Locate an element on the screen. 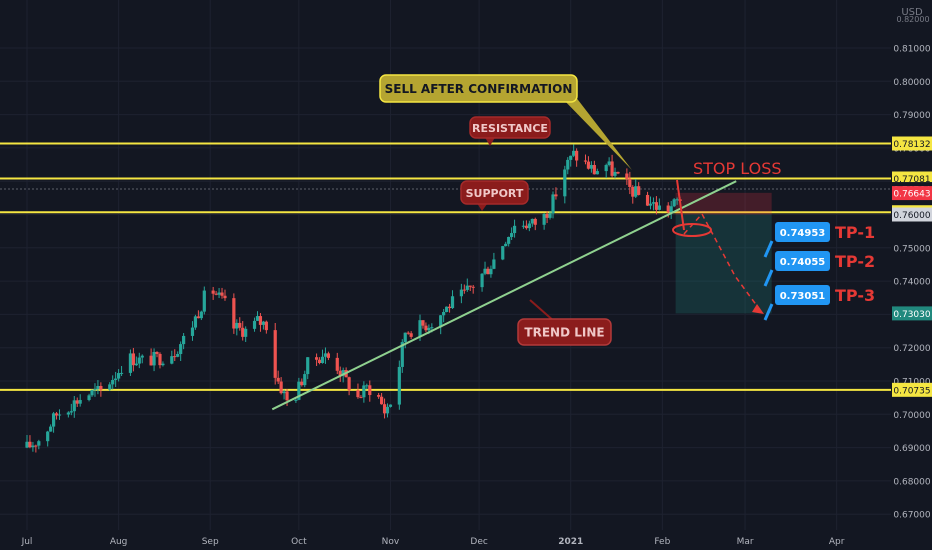 This screenshot has height=550, width=932. target-label: TP-3 is located at coordinates (855, 295).